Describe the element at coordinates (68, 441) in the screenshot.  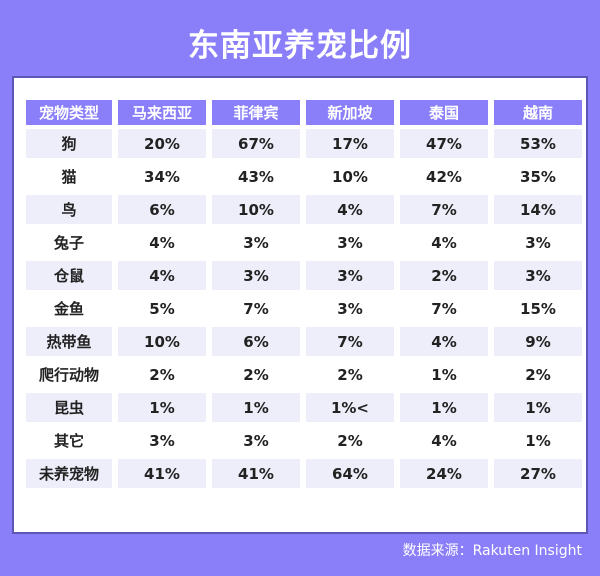
I see `pet-type-cell: 其它` at that location.